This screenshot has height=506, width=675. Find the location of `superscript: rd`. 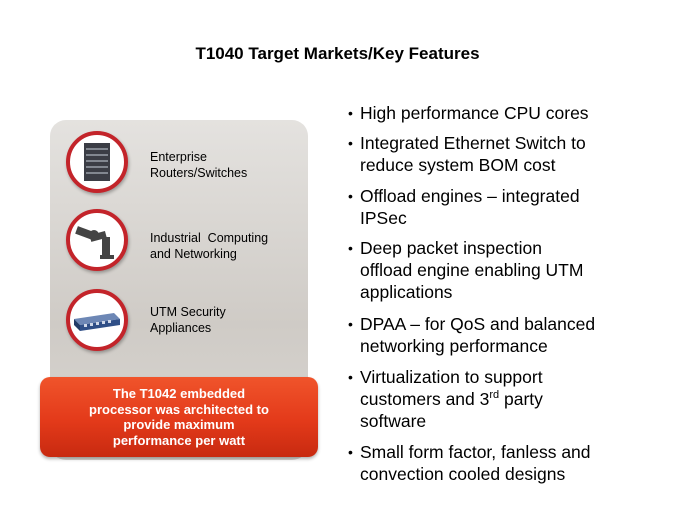

superscript: rd is located at coordinates (494, 395).